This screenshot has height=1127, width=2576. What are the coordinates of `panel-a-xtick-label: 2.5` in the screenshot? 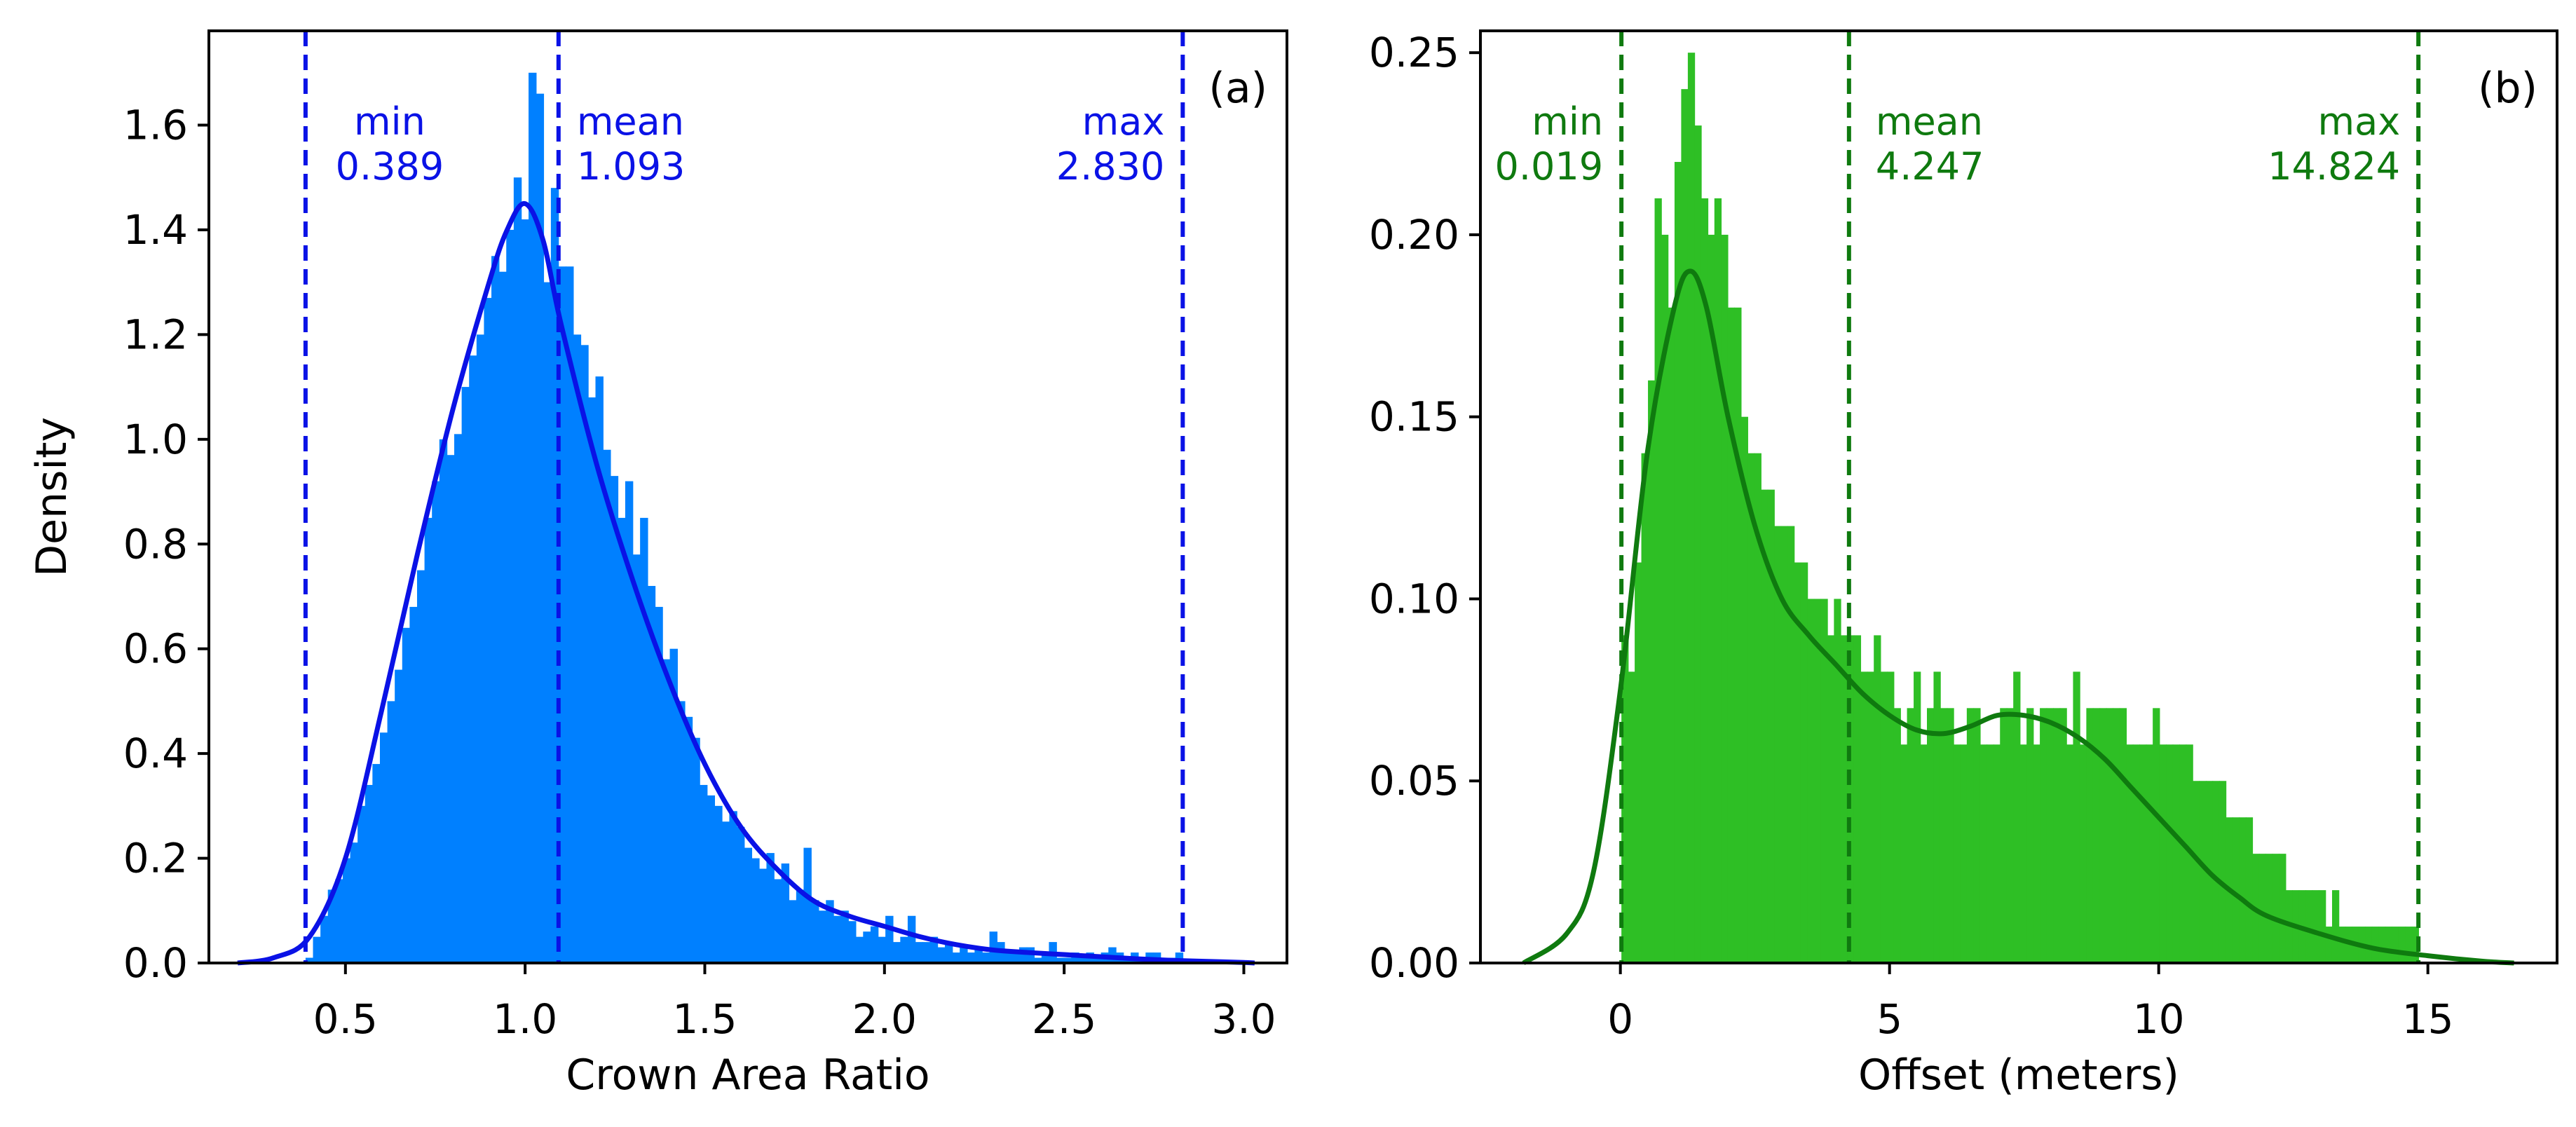 It's located at (1064, 1019).